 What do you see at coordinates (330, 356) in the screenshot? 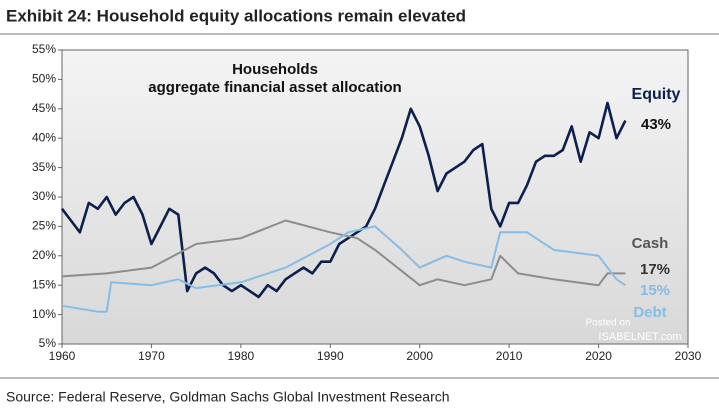
I see `x-tick-label: 1990` at bounding box center [330, 356].